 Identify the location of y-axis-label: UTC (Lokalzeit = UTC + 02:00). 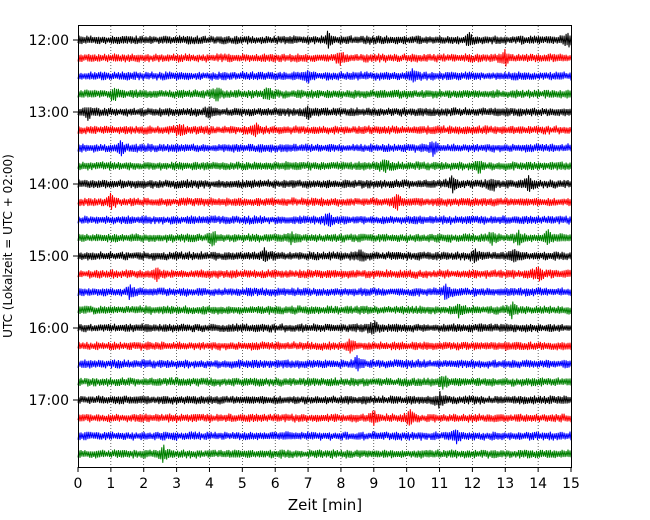
(8, 246).